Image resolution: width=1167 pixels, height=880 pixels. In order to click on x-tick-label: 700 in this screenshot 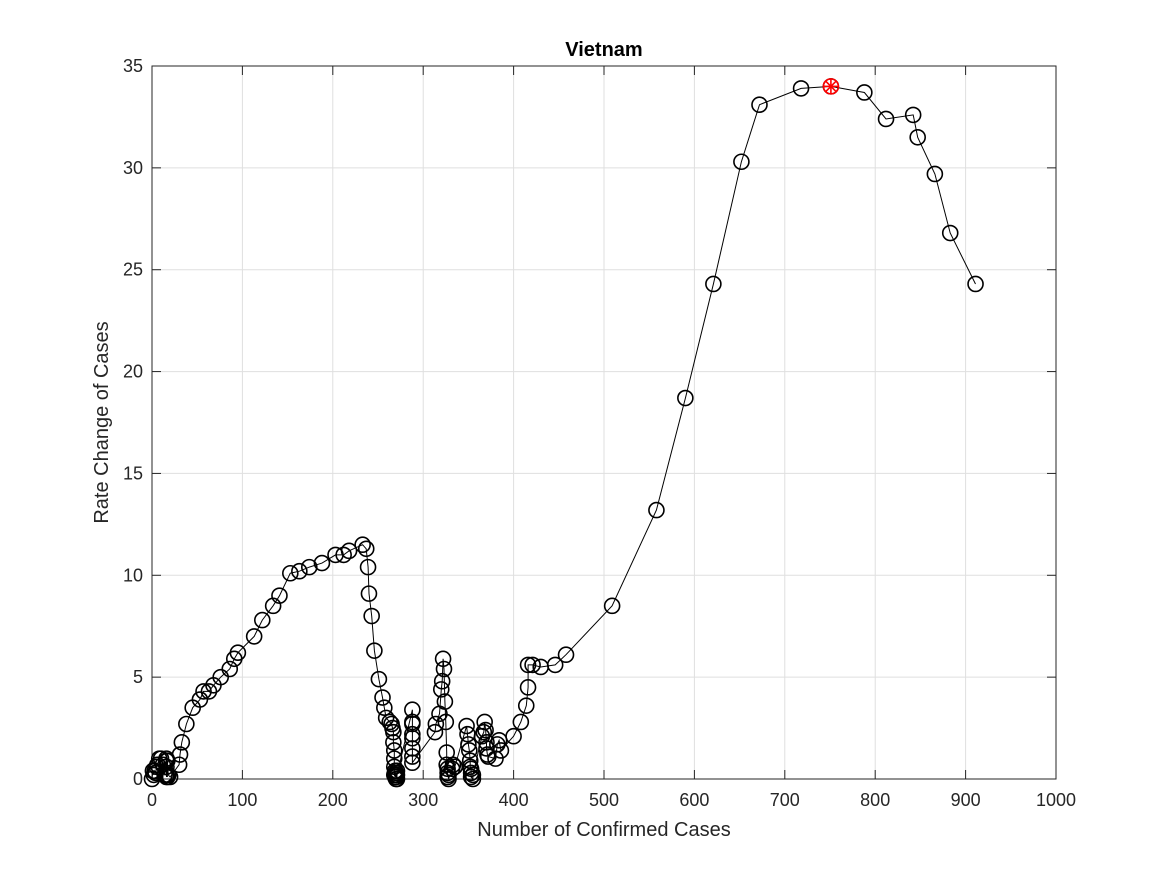, I will do `click(785, 800)`.